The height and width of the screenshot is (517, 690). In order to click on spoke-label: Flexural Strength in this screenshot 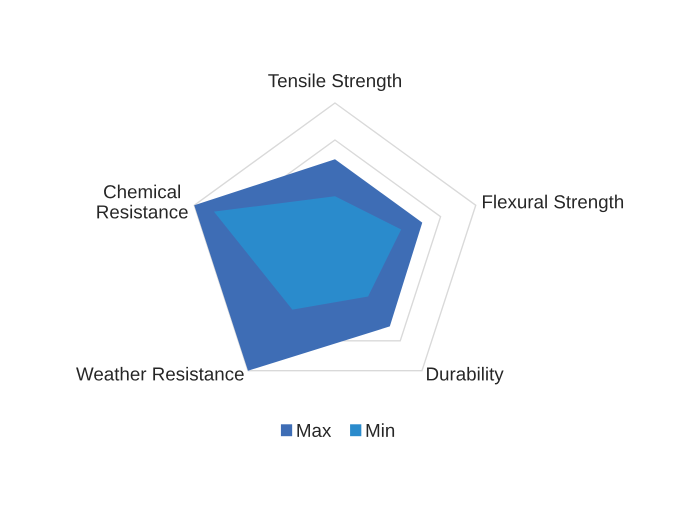, I will do `click(553, 203)`.